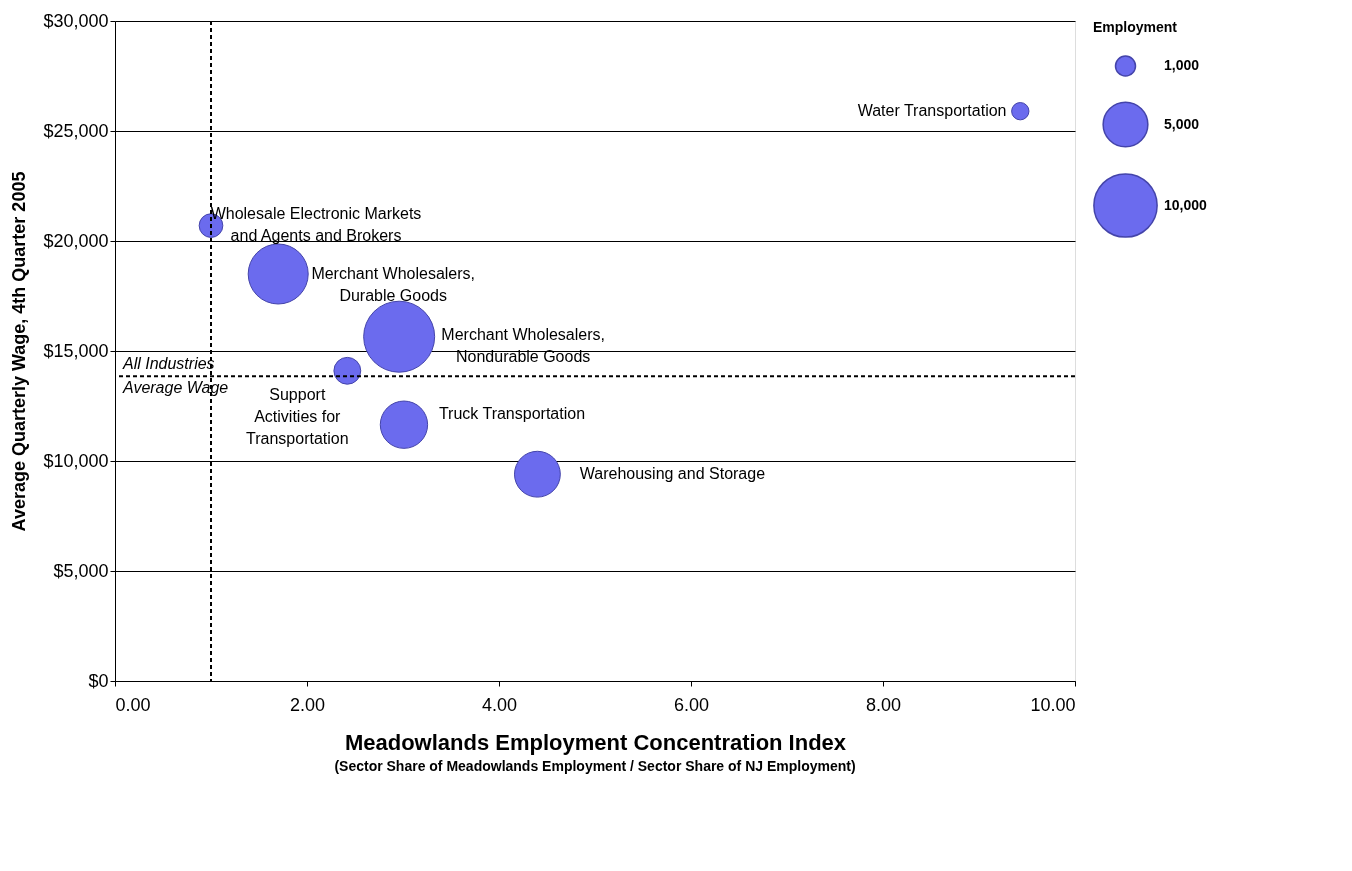 Image resolution: width=1352 pixels, height=871 pixels. I want to click on legend-title: Employment, so click(1135, 27).